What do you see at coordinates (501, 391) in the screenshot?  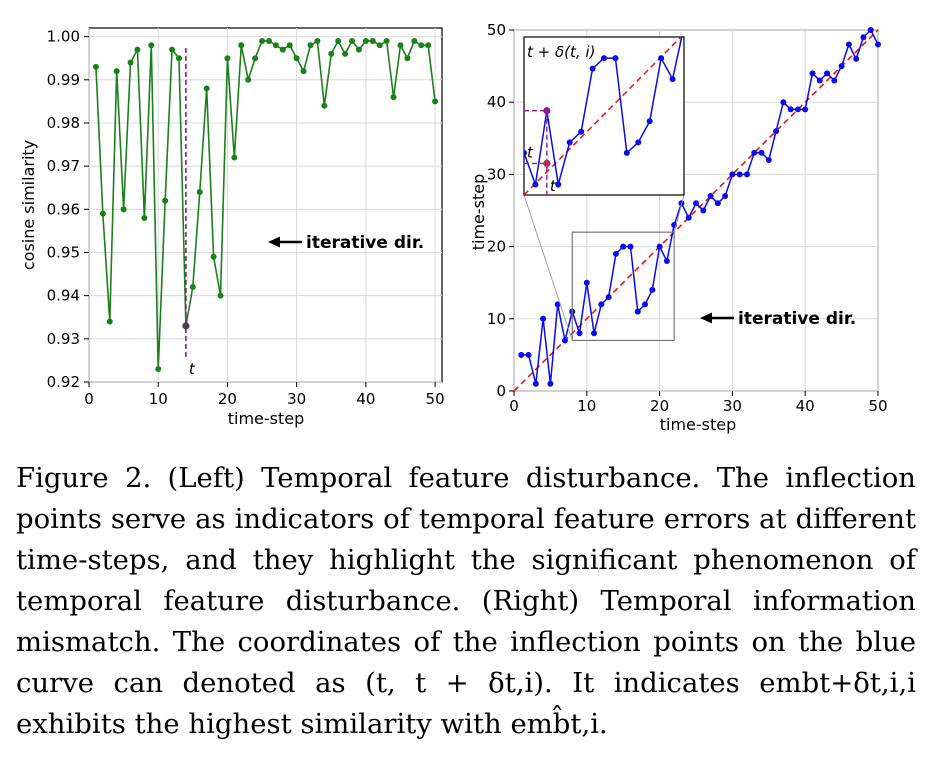 I see `right-ytick-label: 0` at bounding box center [501, 391].